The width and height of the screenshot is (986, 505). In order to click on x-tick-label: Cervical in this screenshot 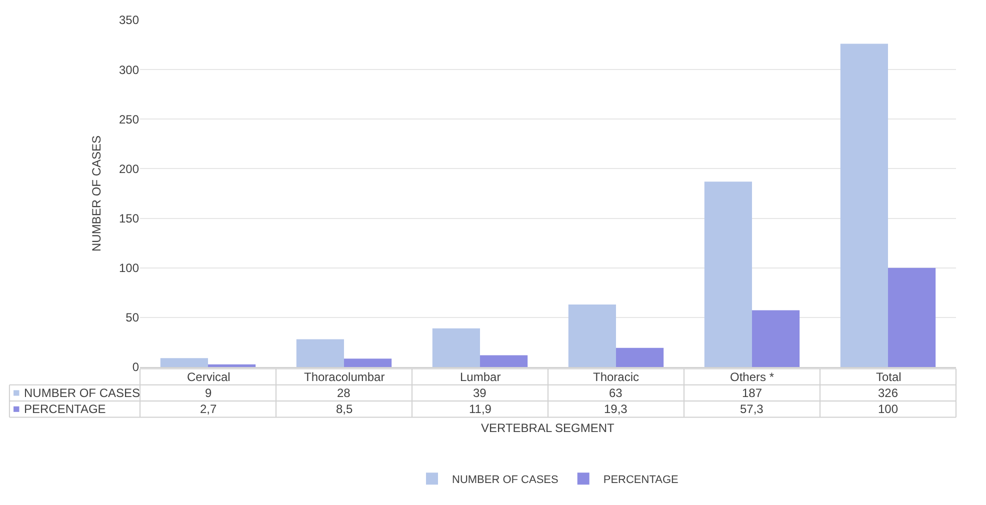, I will do `click(208, 377)`.